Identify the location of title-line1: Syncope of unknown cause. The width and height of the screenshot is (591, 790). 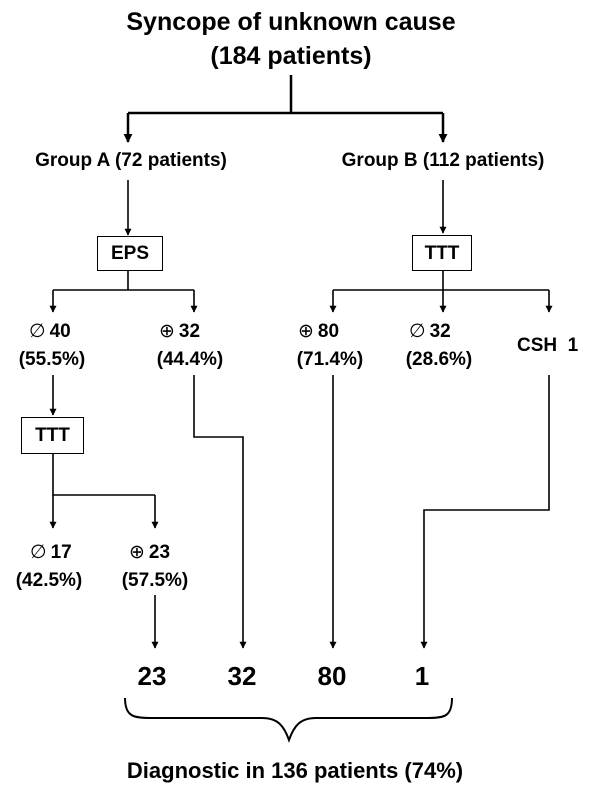
(291, 22).